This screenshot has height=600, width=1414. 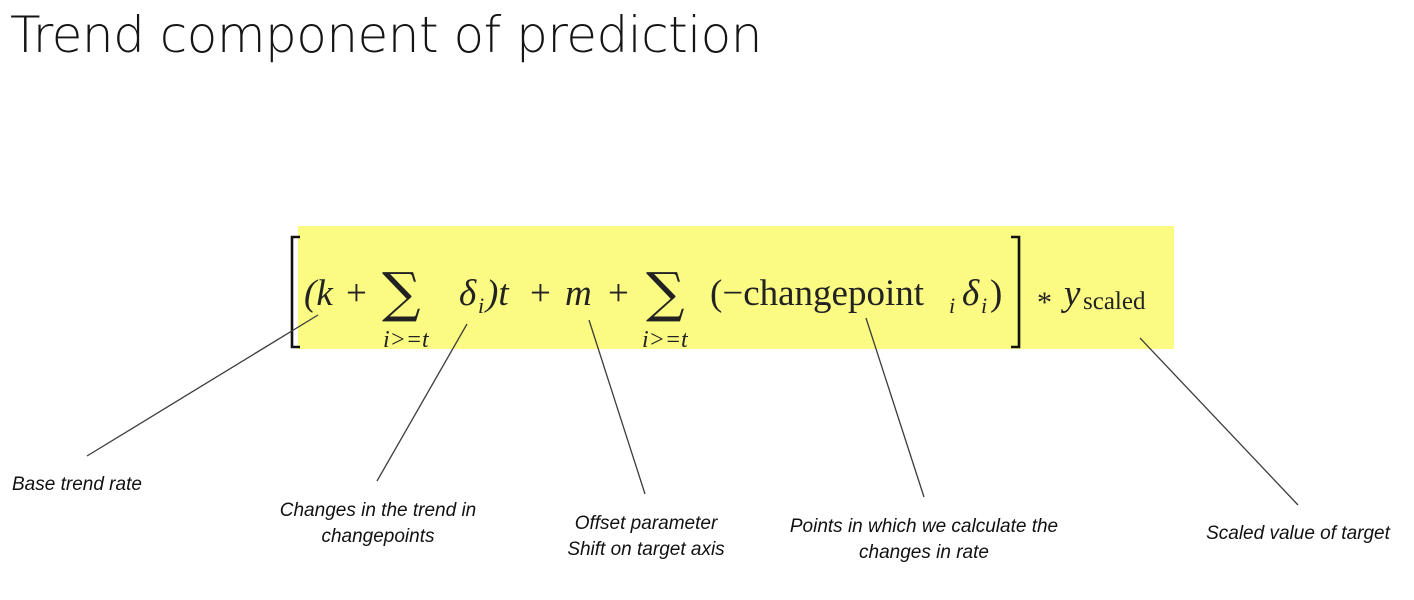 I want to click on formula-m: m, so click(x=578, y=293).